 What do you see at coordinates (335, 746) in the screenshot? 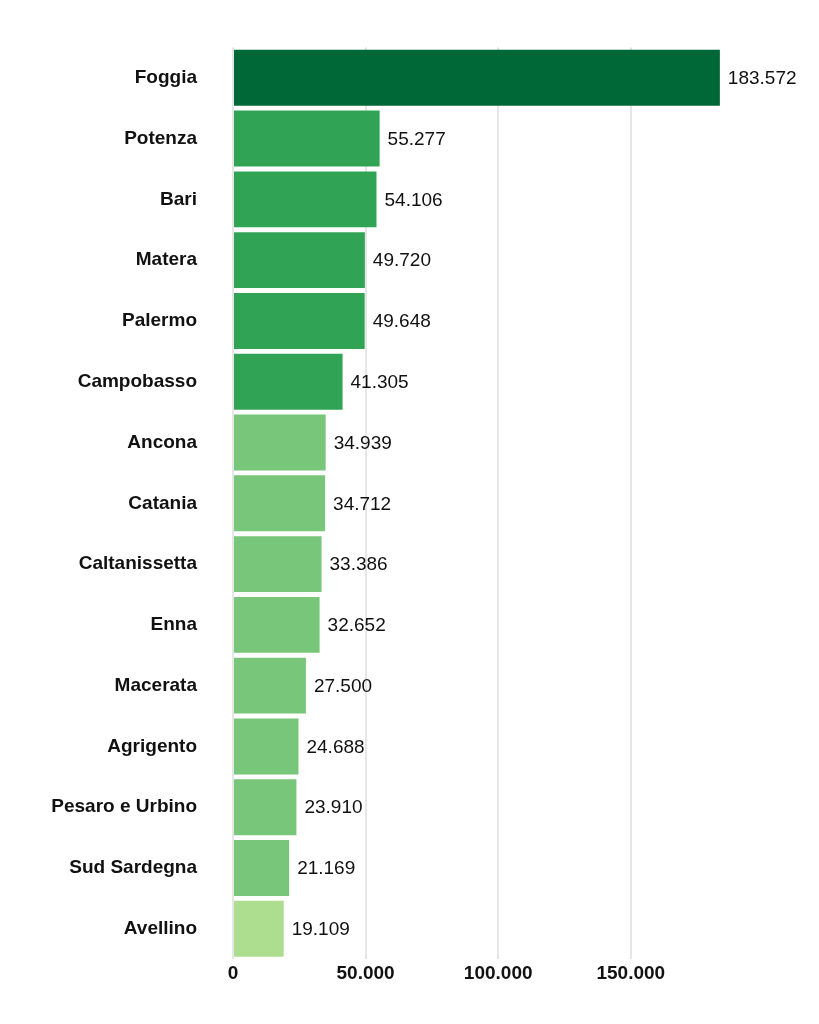
I see `data-label: 24.688` at bounding box center [335, 746].